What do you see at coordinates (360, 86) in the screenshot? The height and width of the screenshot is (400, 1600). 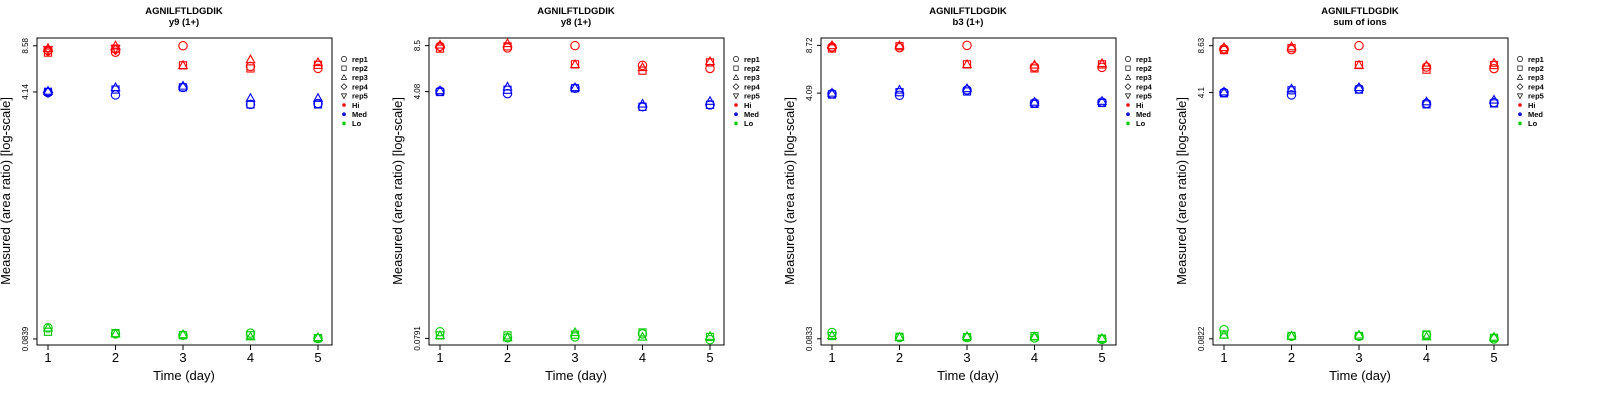 I see `legend-label: rep4` at bounding box center [360, 86].